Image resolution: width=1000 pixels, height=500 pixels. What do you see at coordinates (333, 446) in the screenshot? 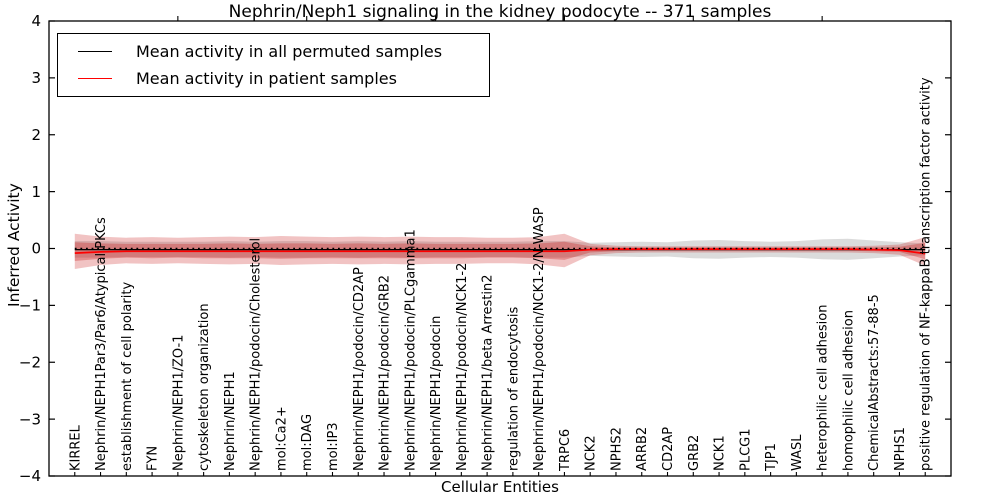
I see `x-tick-label: mol:IP3` at bounding box center [333, 446].